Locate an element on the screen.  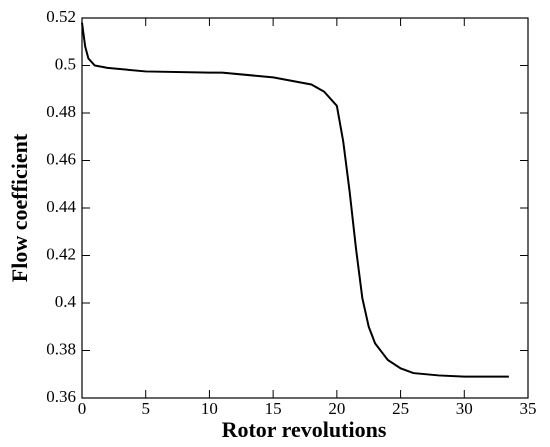
y-axis-title: Flow coefficient is located at coordinates (19, 207).